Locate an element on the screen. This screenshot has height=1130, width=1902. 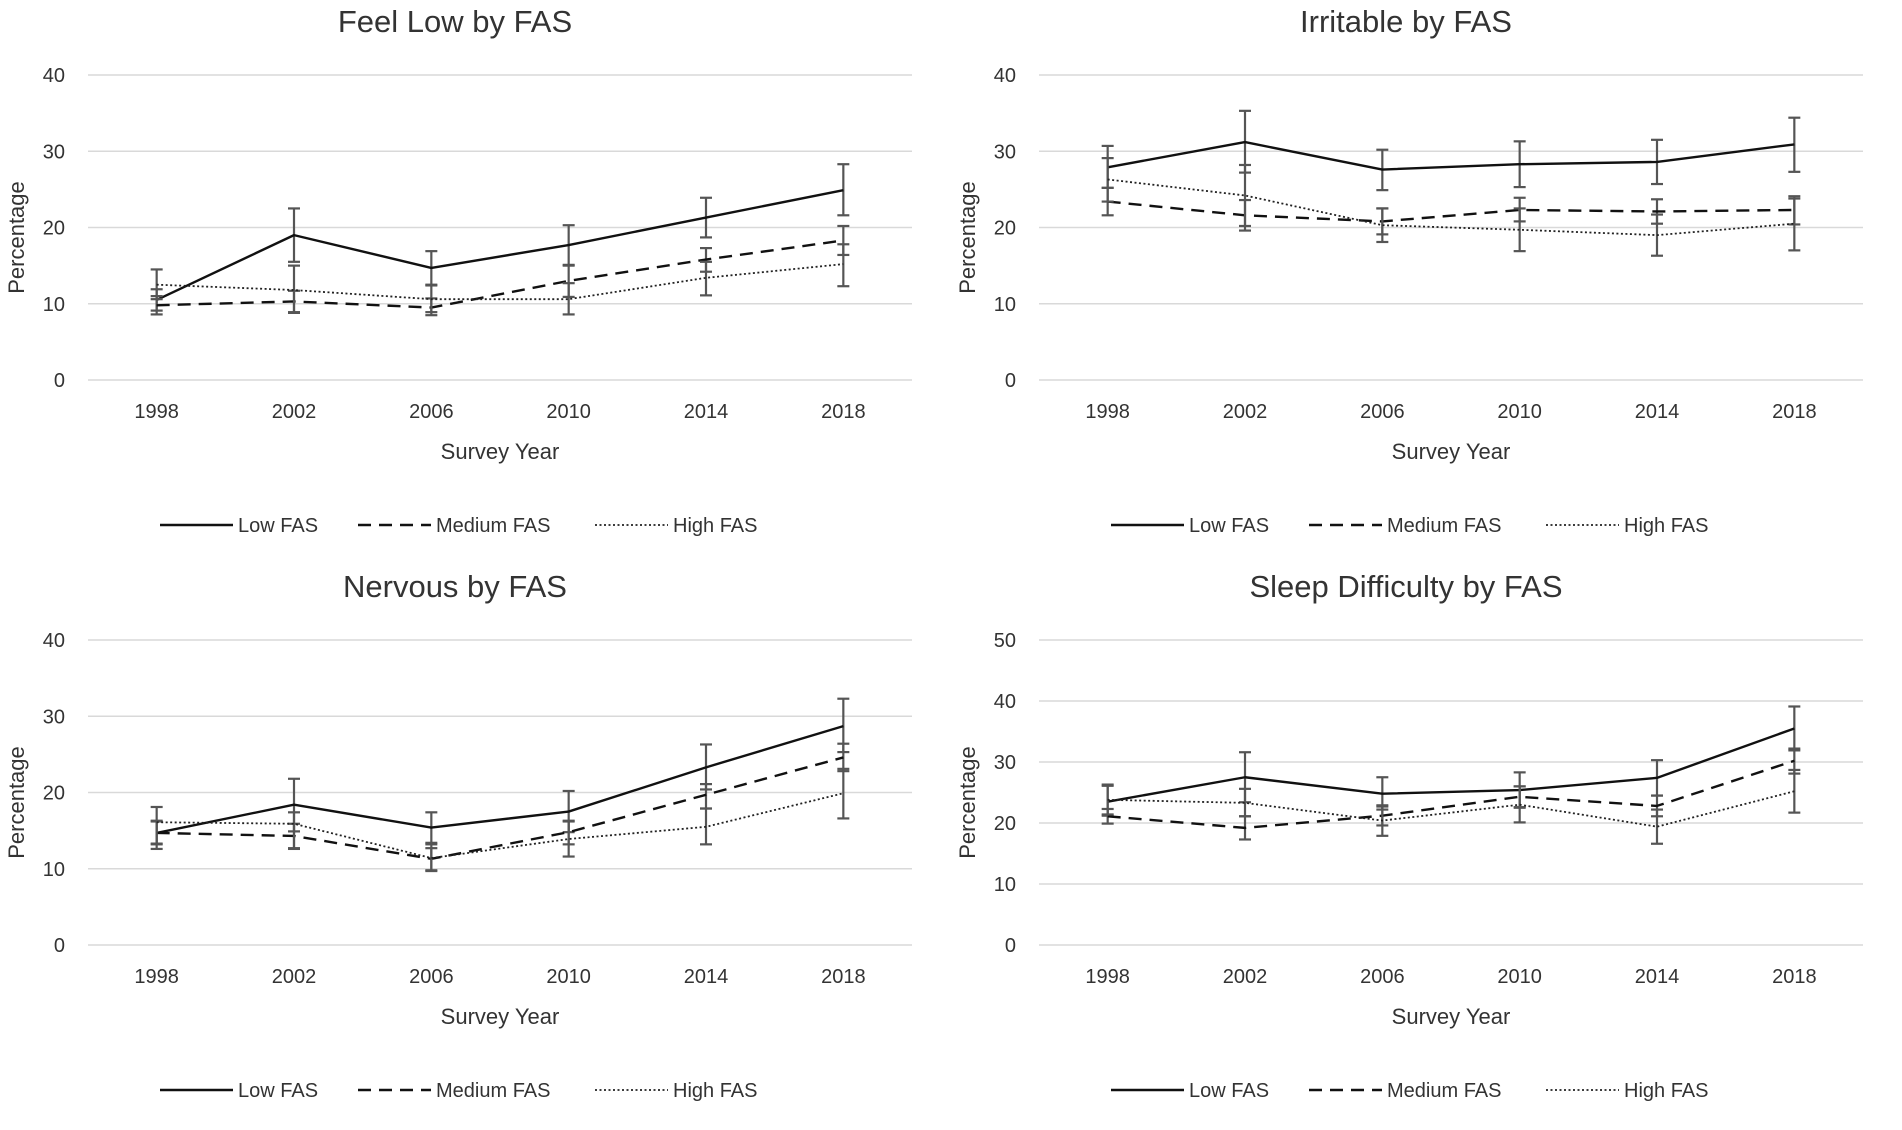
chart-title: Irritable by FAS is located at coordinates (1406, 21).